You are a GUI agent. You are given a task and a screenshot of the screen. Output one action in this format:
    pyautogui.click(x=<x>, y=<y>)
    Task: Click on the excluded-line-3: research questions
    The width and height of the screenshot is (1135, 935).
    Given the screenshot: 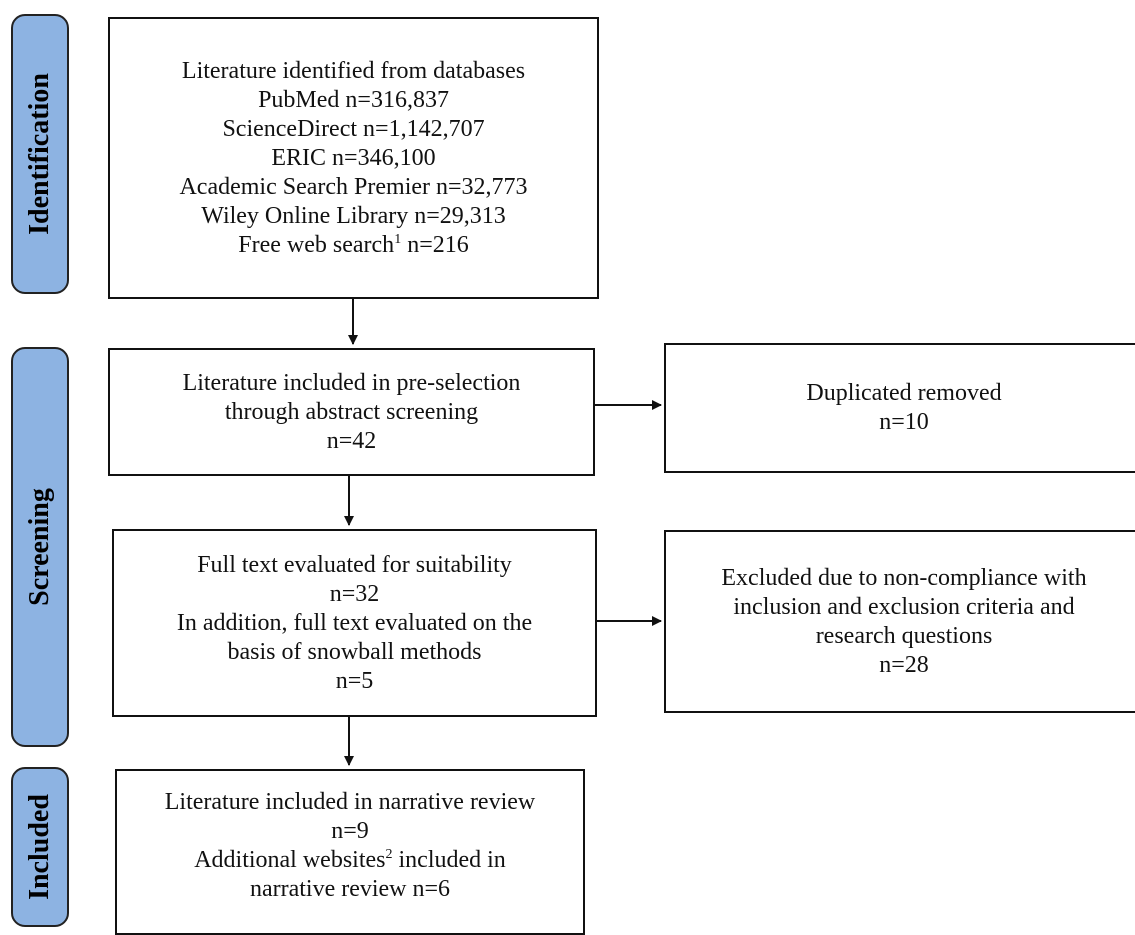 What is the action you would take?
    pyautogui.click(x=904, y=635)
    